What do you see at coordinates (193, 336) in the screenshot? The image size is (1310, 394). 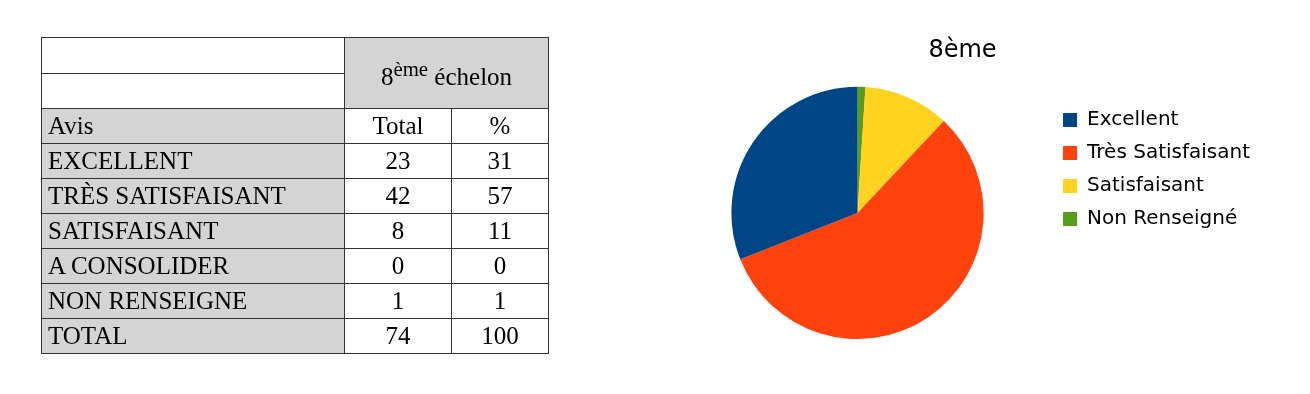 I see `y-tick-label: TOTAL` at bounding box center [193, 336].